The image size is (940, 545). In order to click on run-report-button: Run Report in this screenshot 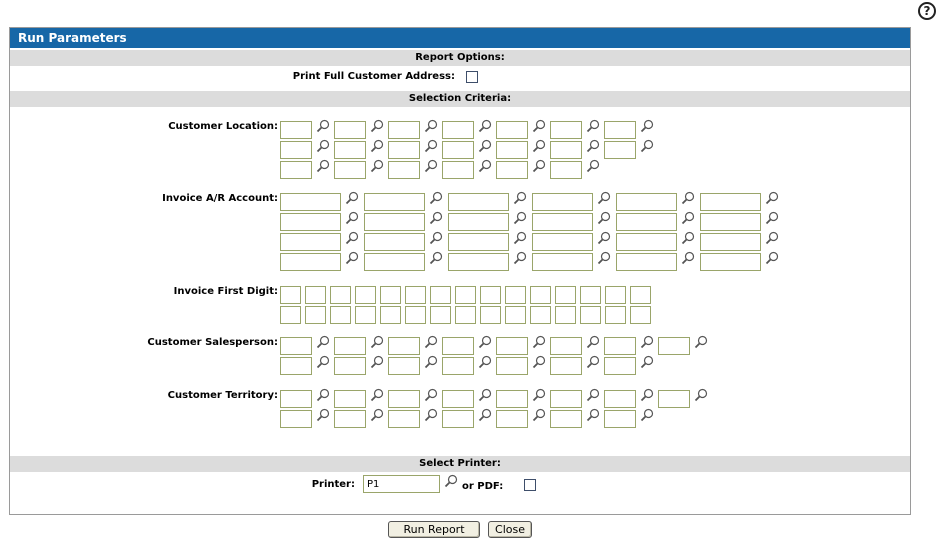, I will do `click(434, 529)`.